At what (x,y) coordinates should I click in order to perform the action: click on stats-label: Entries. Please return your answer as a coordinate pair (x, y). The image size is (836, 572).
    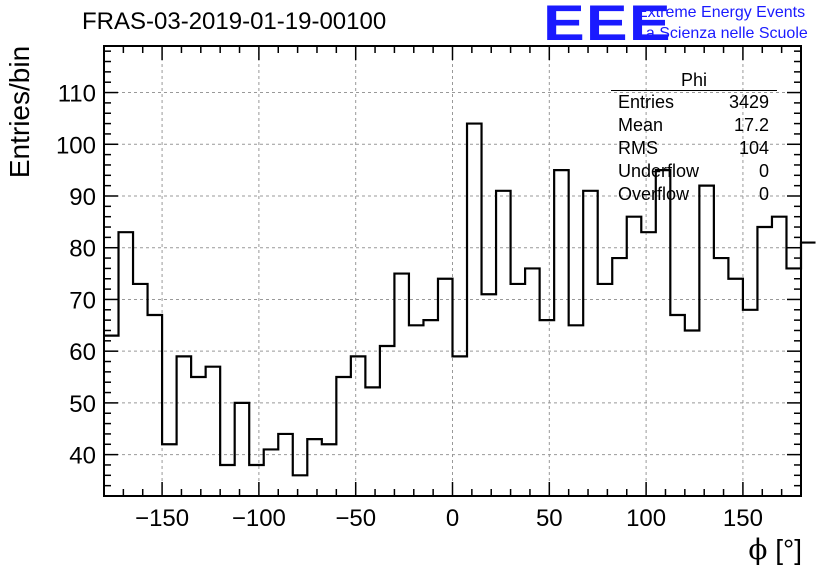
    Looking at the image, I should click on (646, 102).